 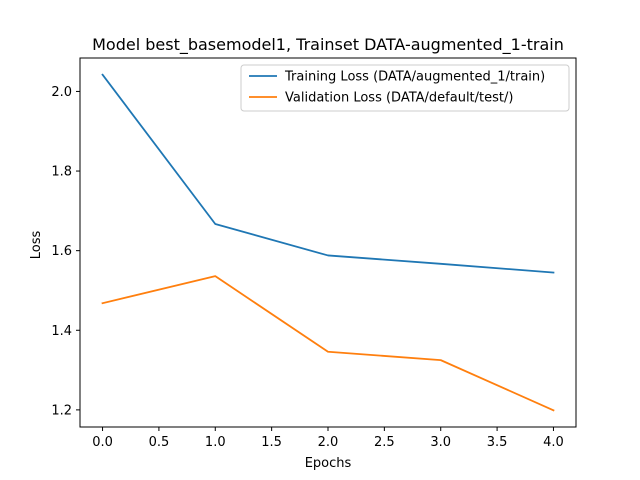 What do you see at coordinates (497, 442) in the screenshot?
I see `x-tick-label: 3.5` at bounding box center [497, 442].